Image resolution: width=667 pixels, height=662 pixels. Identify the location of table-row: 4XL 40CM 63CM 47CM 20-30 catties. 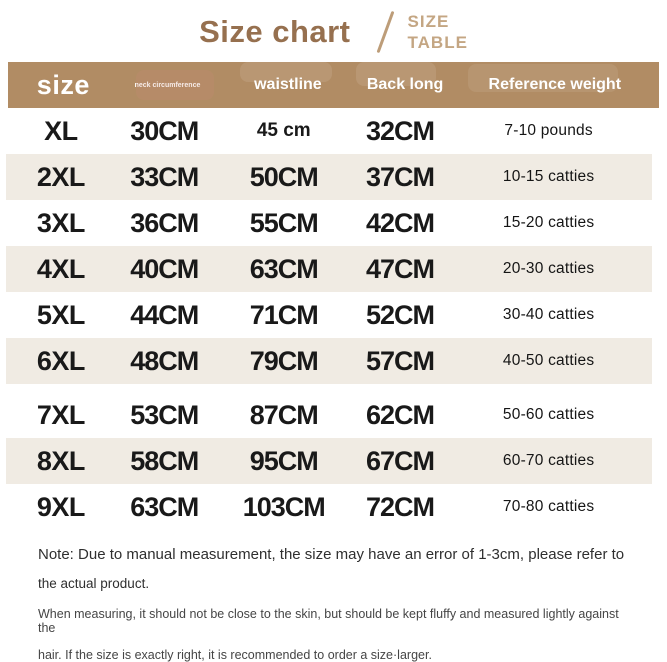
(329, 269).